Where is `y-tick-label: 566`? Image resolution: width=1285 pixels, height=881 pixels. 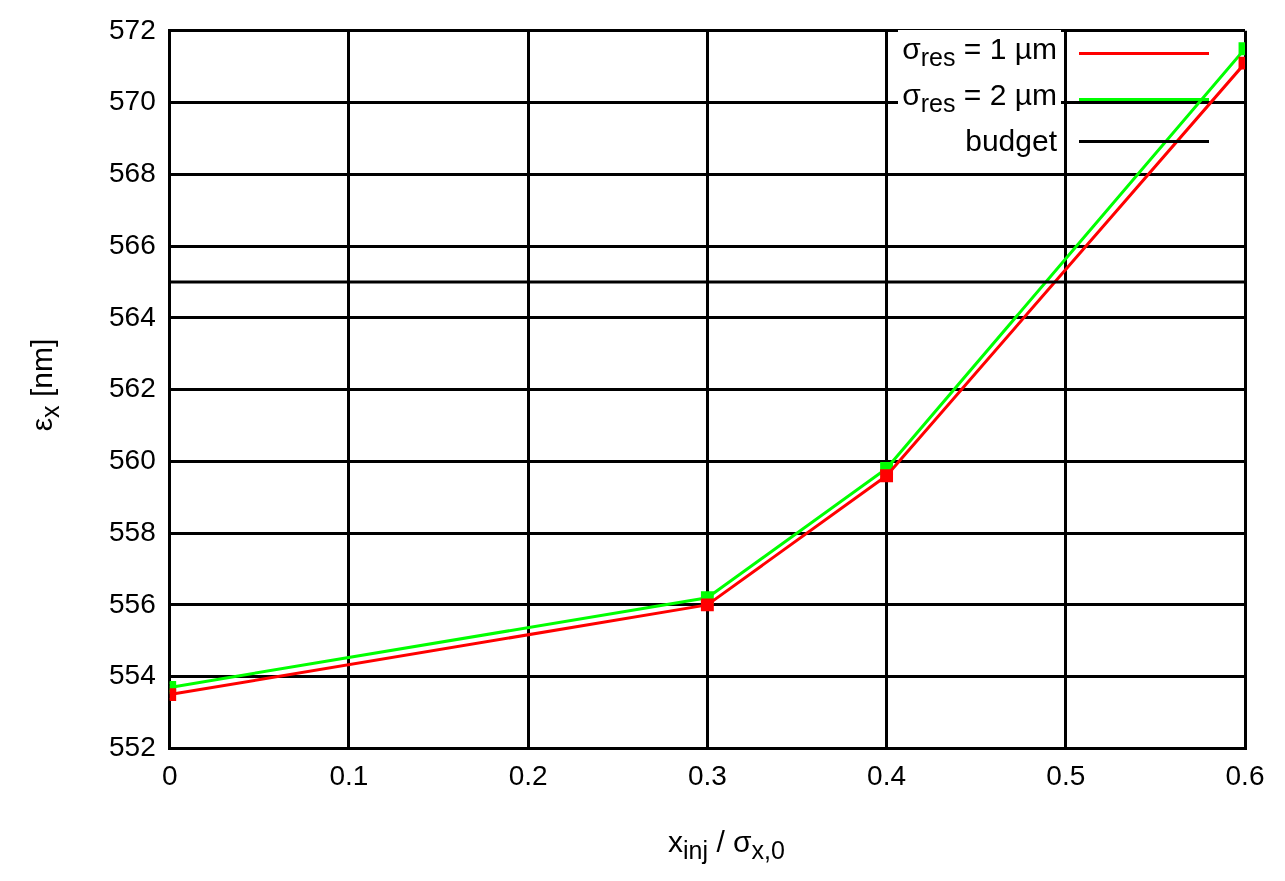
y-tick-label: 566 is located at coordinates (132, 244).